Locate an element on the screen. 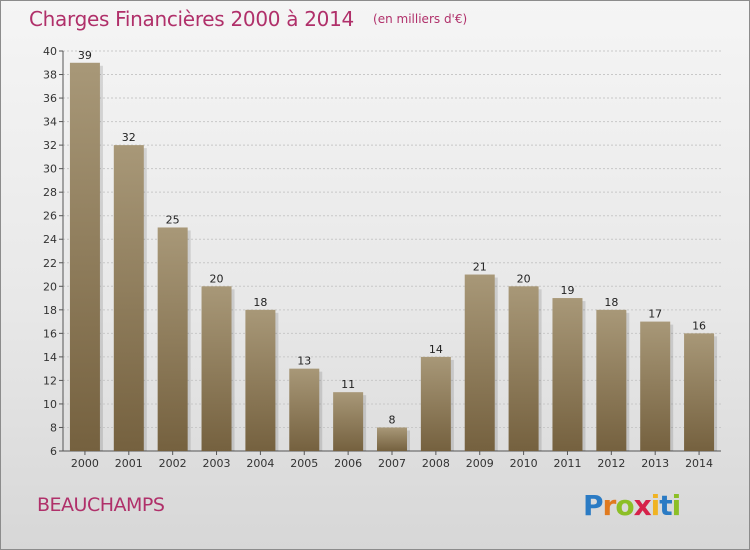 This screenshot has height=550, width=750. x-tick-label: 2008 is located at coordinates (436, 463).